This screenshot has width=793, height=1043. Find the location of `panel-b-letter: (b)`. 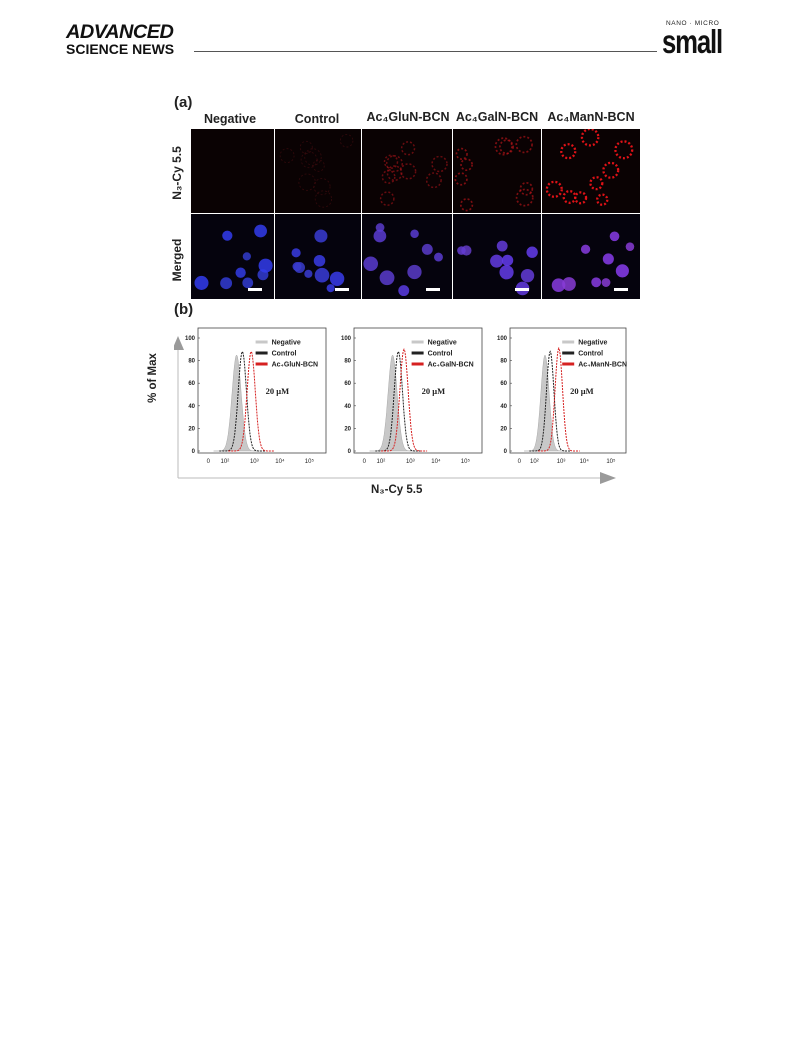

panel-b-letter: (b) is located at coordinates (184, 309).